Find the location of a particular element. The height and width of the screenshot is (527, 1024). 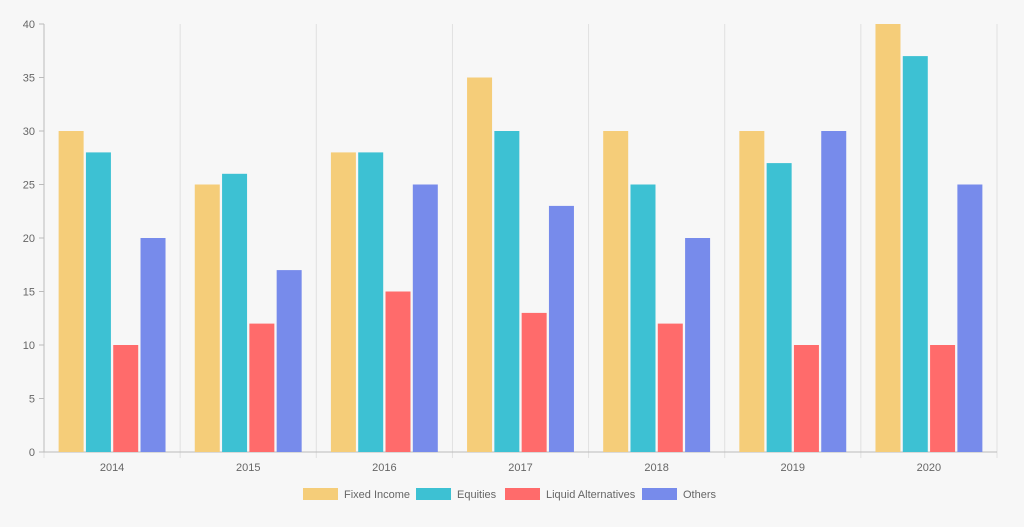

x-tick-label: 2019 is located at coordinates (793, 468).